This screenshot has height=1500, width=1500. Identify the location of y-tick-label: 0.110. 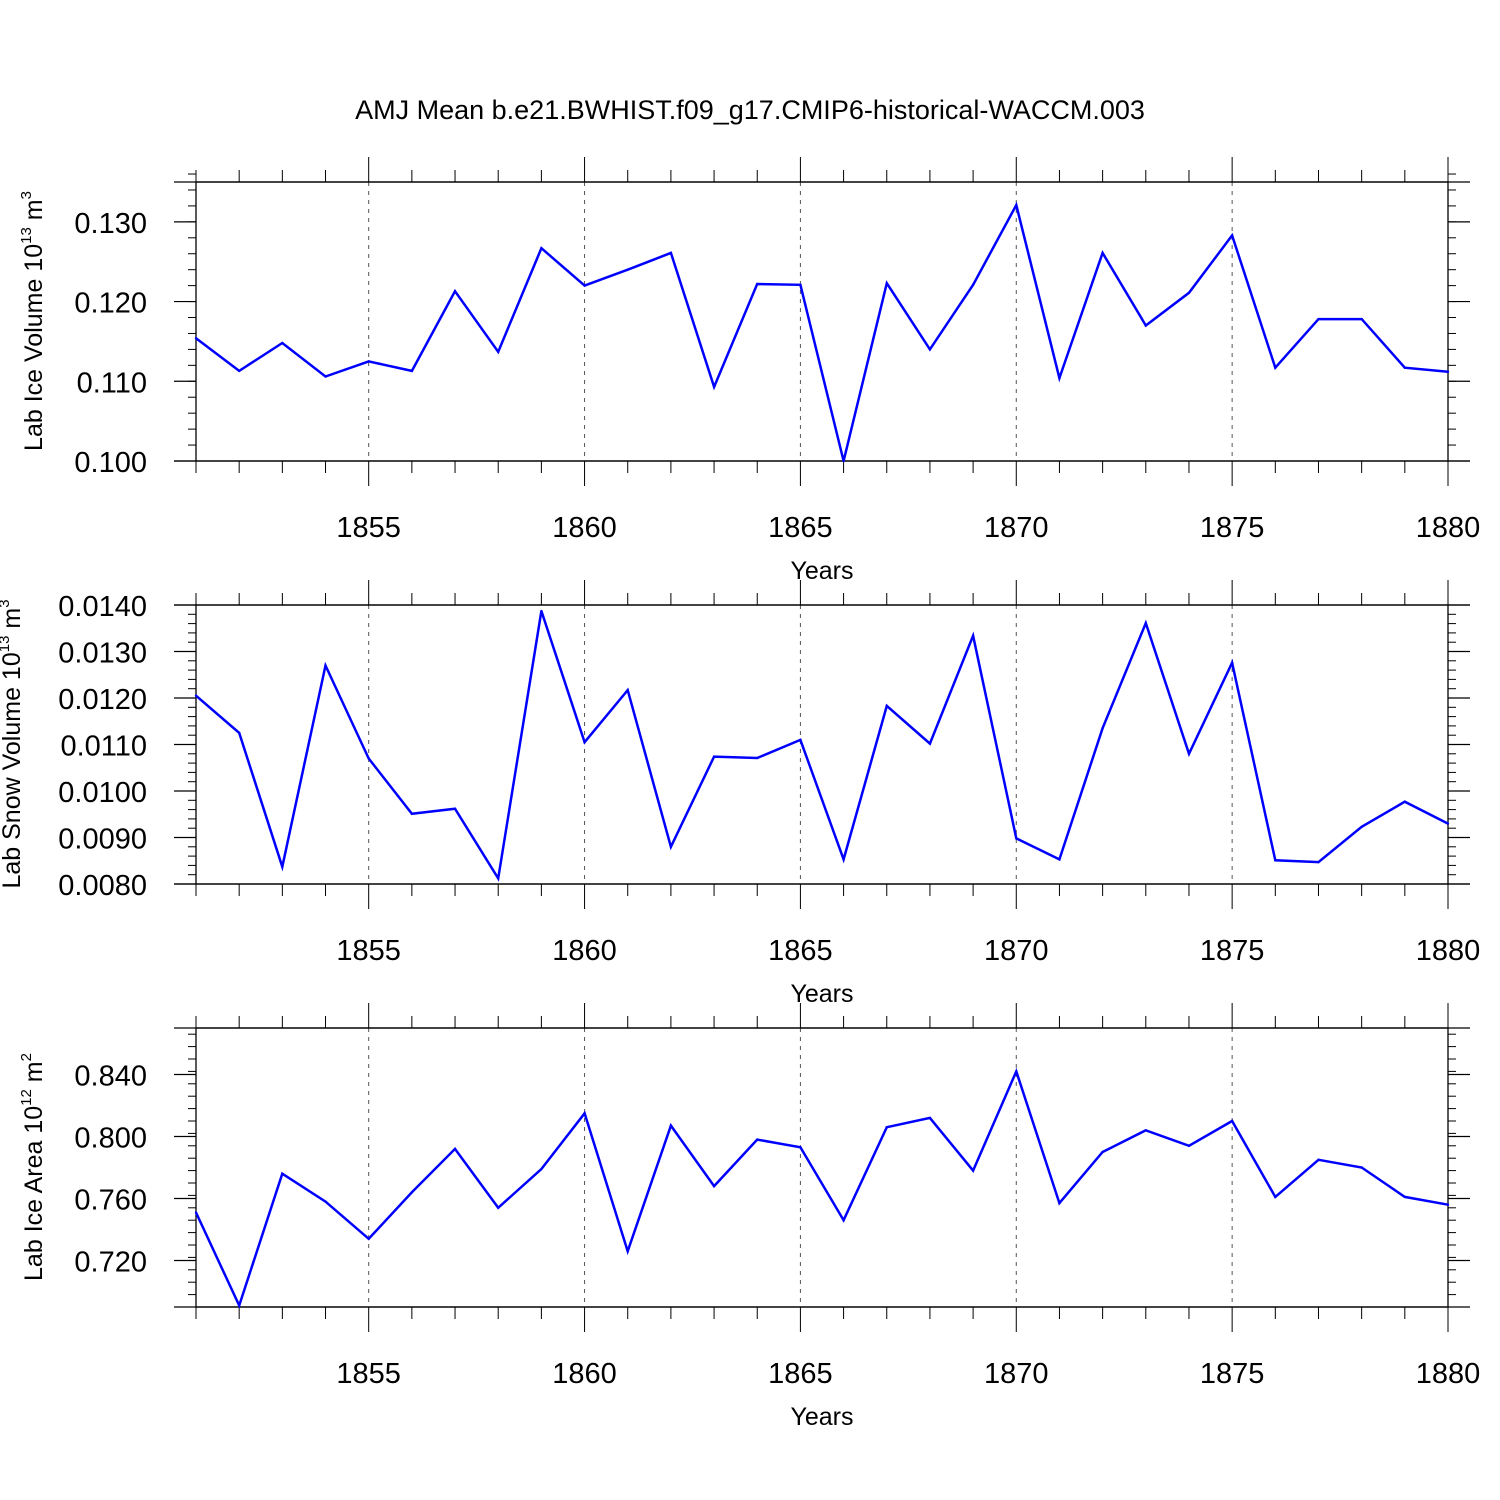
(112, 383).